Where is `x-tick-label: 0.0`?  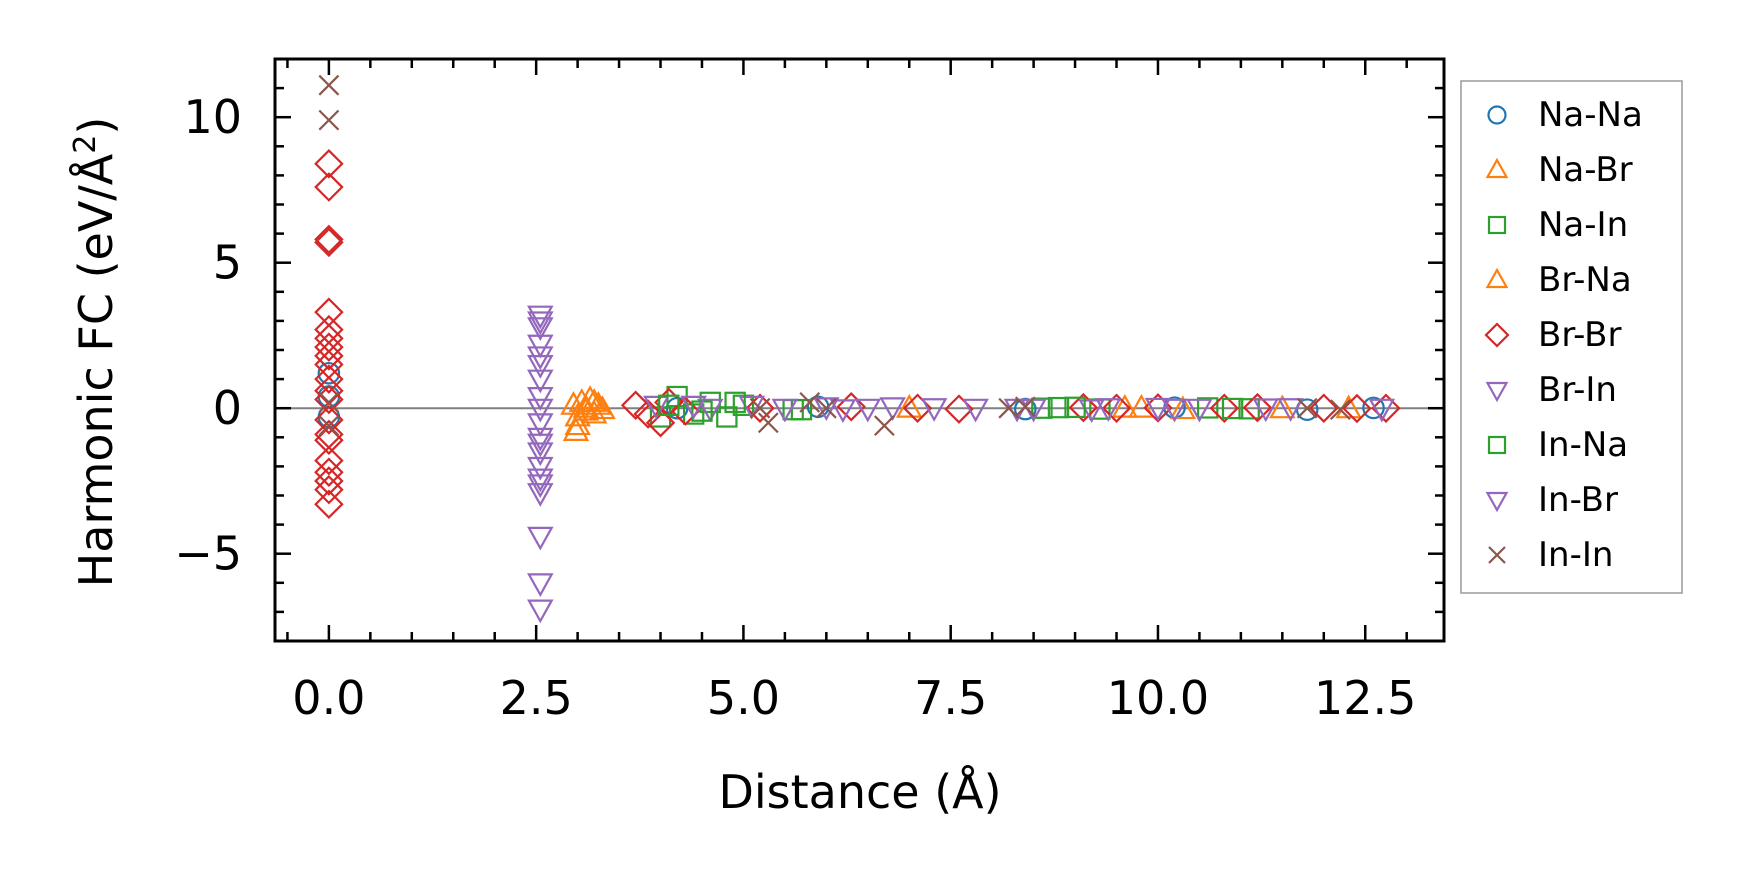
x-tick-label: 0.0 is located at coordinates (328, 698).